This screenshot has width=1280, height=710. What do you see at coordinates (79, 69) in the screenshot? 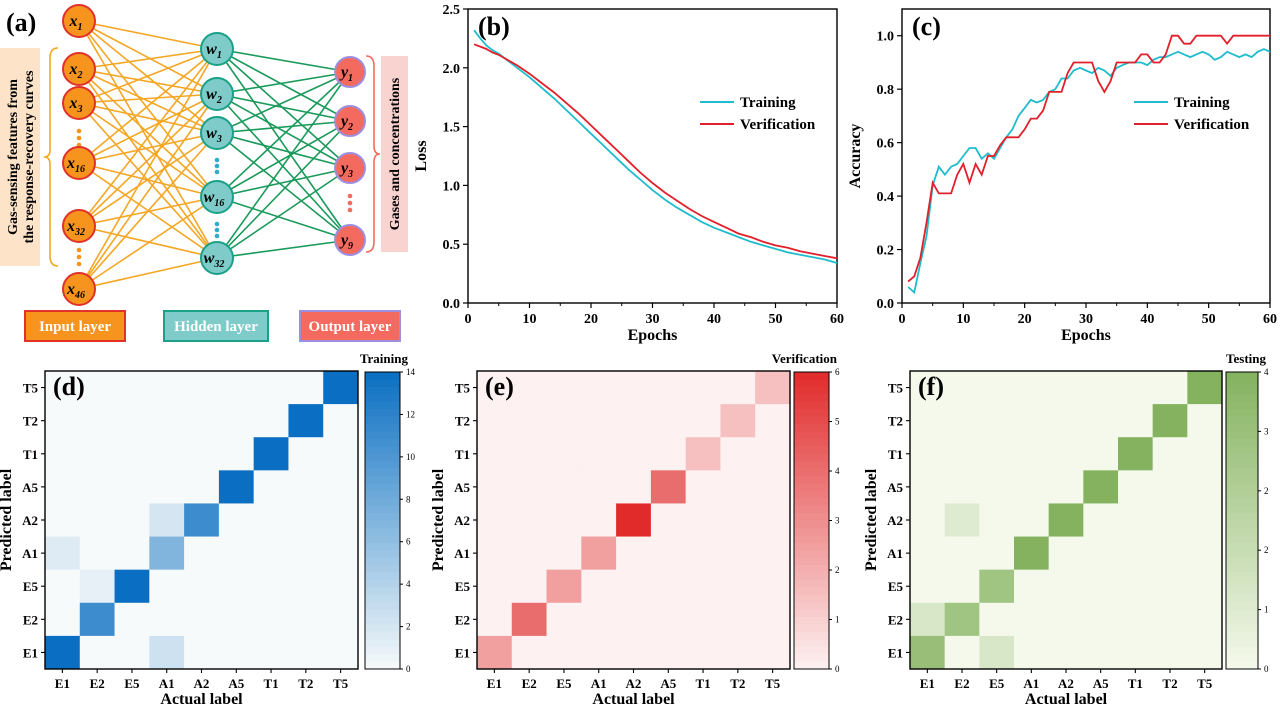
I see `input-node-x2: x2` at bounding box center [79, 69].